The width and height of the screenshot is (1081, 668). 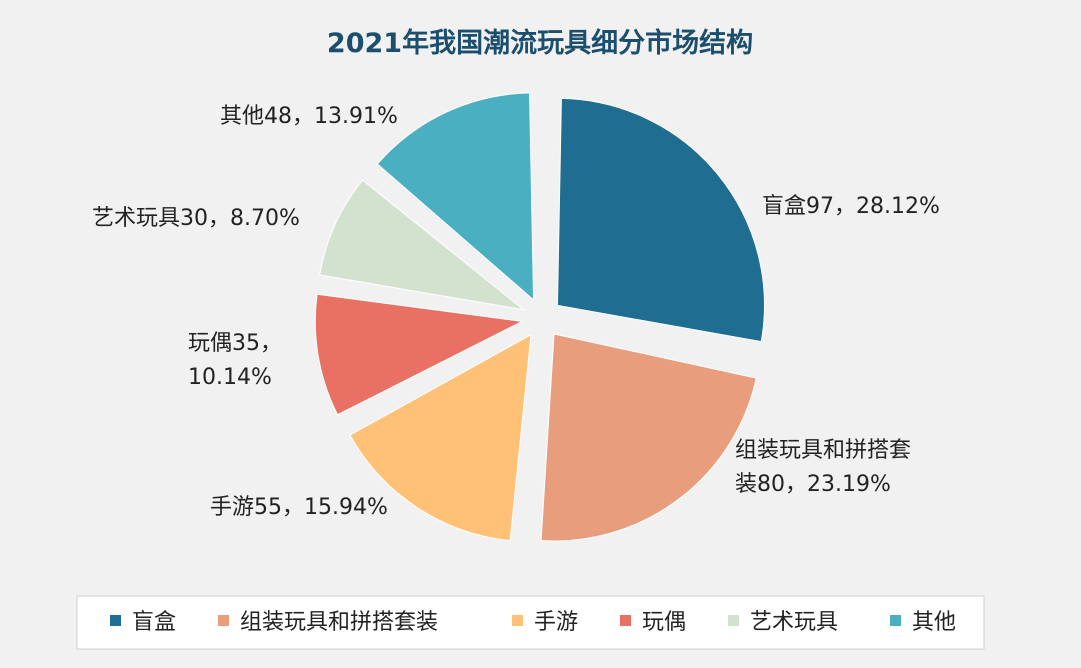 I want to click on slice-data-label: 玩偶35，, so click(x=235, y=343).